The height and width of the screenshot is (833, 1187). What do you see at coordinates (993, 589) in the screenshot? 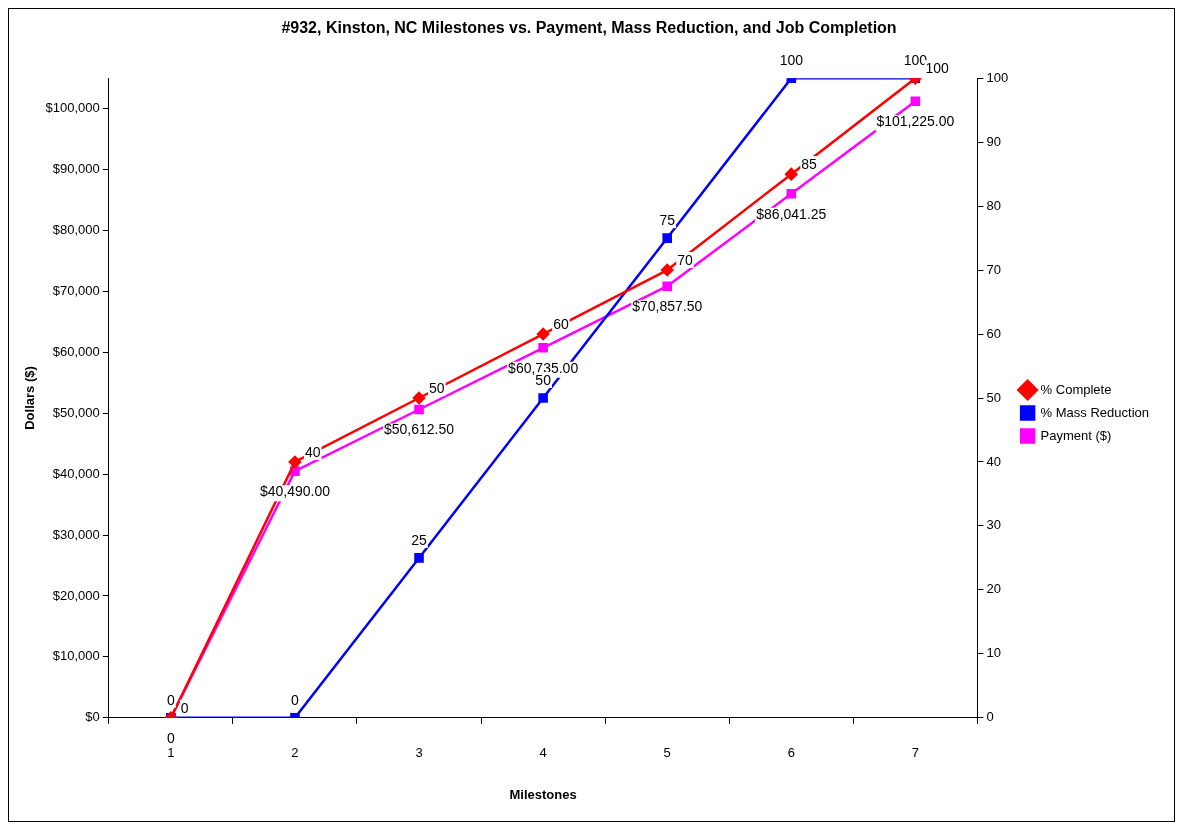
I see `y2-tick-label: 20` at bounding box center [993, 589].